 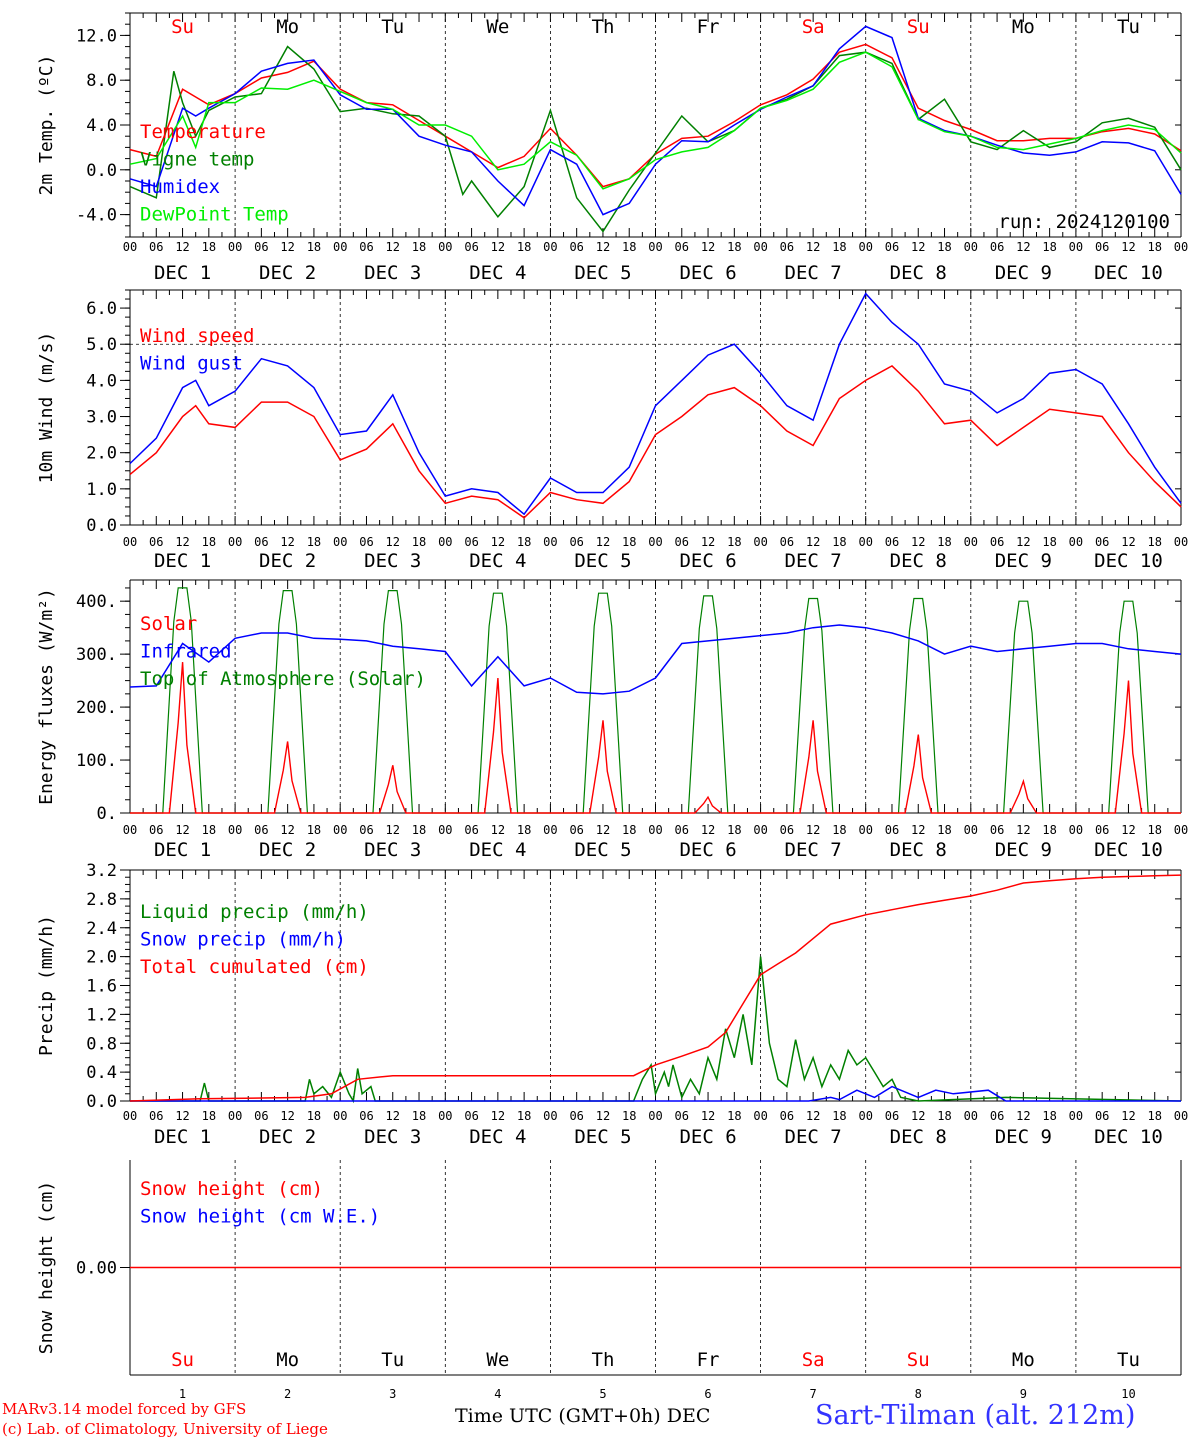 What do you see at coordinates (603, 1360) in the screenshot?
I see `day-name-bottom: Th` at bounding box center [603, 1360].